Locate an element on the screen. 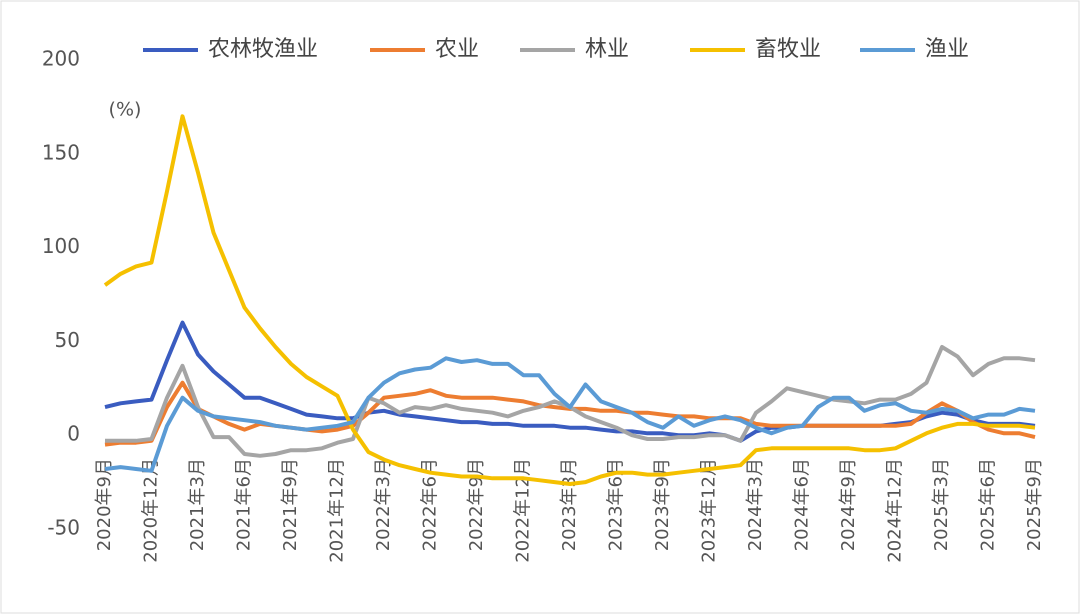  x-tick-label: 2020年12月 is located at coordinates (151, 510).